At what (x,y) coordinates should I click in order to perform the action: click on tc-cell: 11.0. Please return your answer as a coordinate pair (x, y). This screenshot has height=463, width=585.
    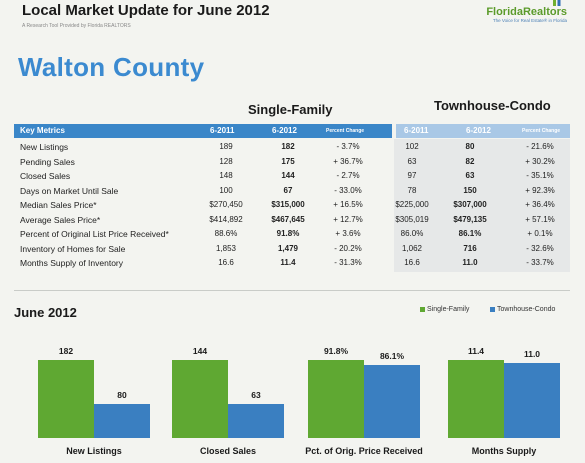
    Looking at the image, I should click on (470, 262).